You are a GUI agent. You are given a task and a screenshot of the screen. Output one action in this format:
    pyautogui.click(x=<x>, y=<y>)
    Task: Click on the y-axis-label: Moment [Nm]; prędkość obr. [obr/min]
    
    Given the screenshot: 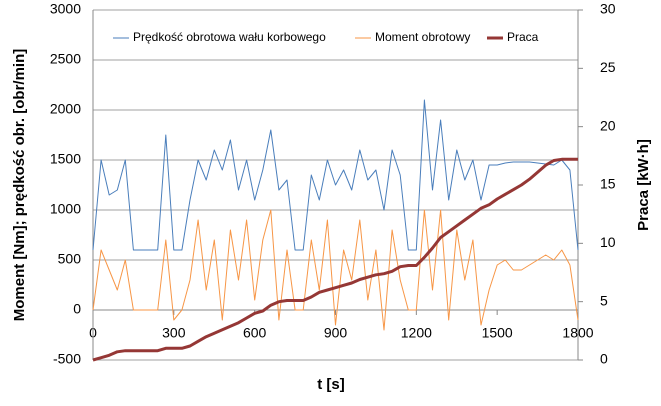 What is the action you would take?
    pyautogui.click(x=19, y=185)
    